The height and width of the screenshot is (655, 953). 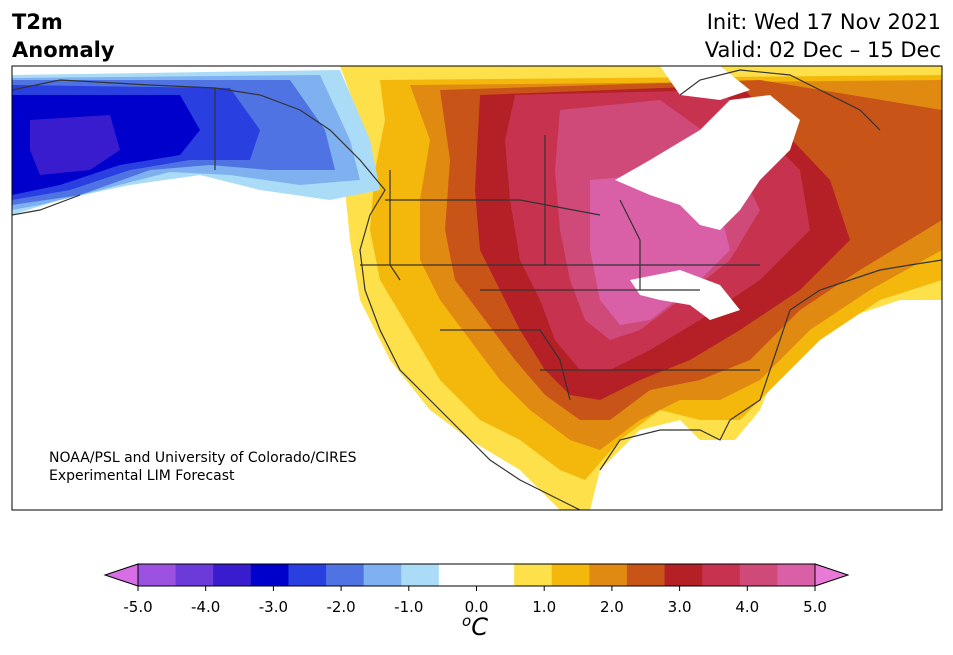 I want to click on colorbar-tick-label: 0.0, so click(x=477, y=607).